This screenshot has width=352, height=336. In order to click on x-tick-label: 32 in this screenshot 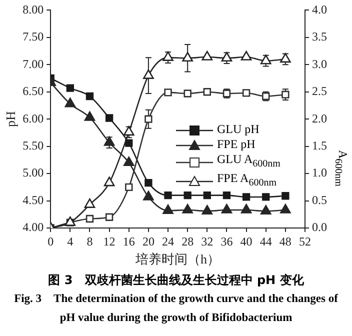, I will do `click(207, 241)`.